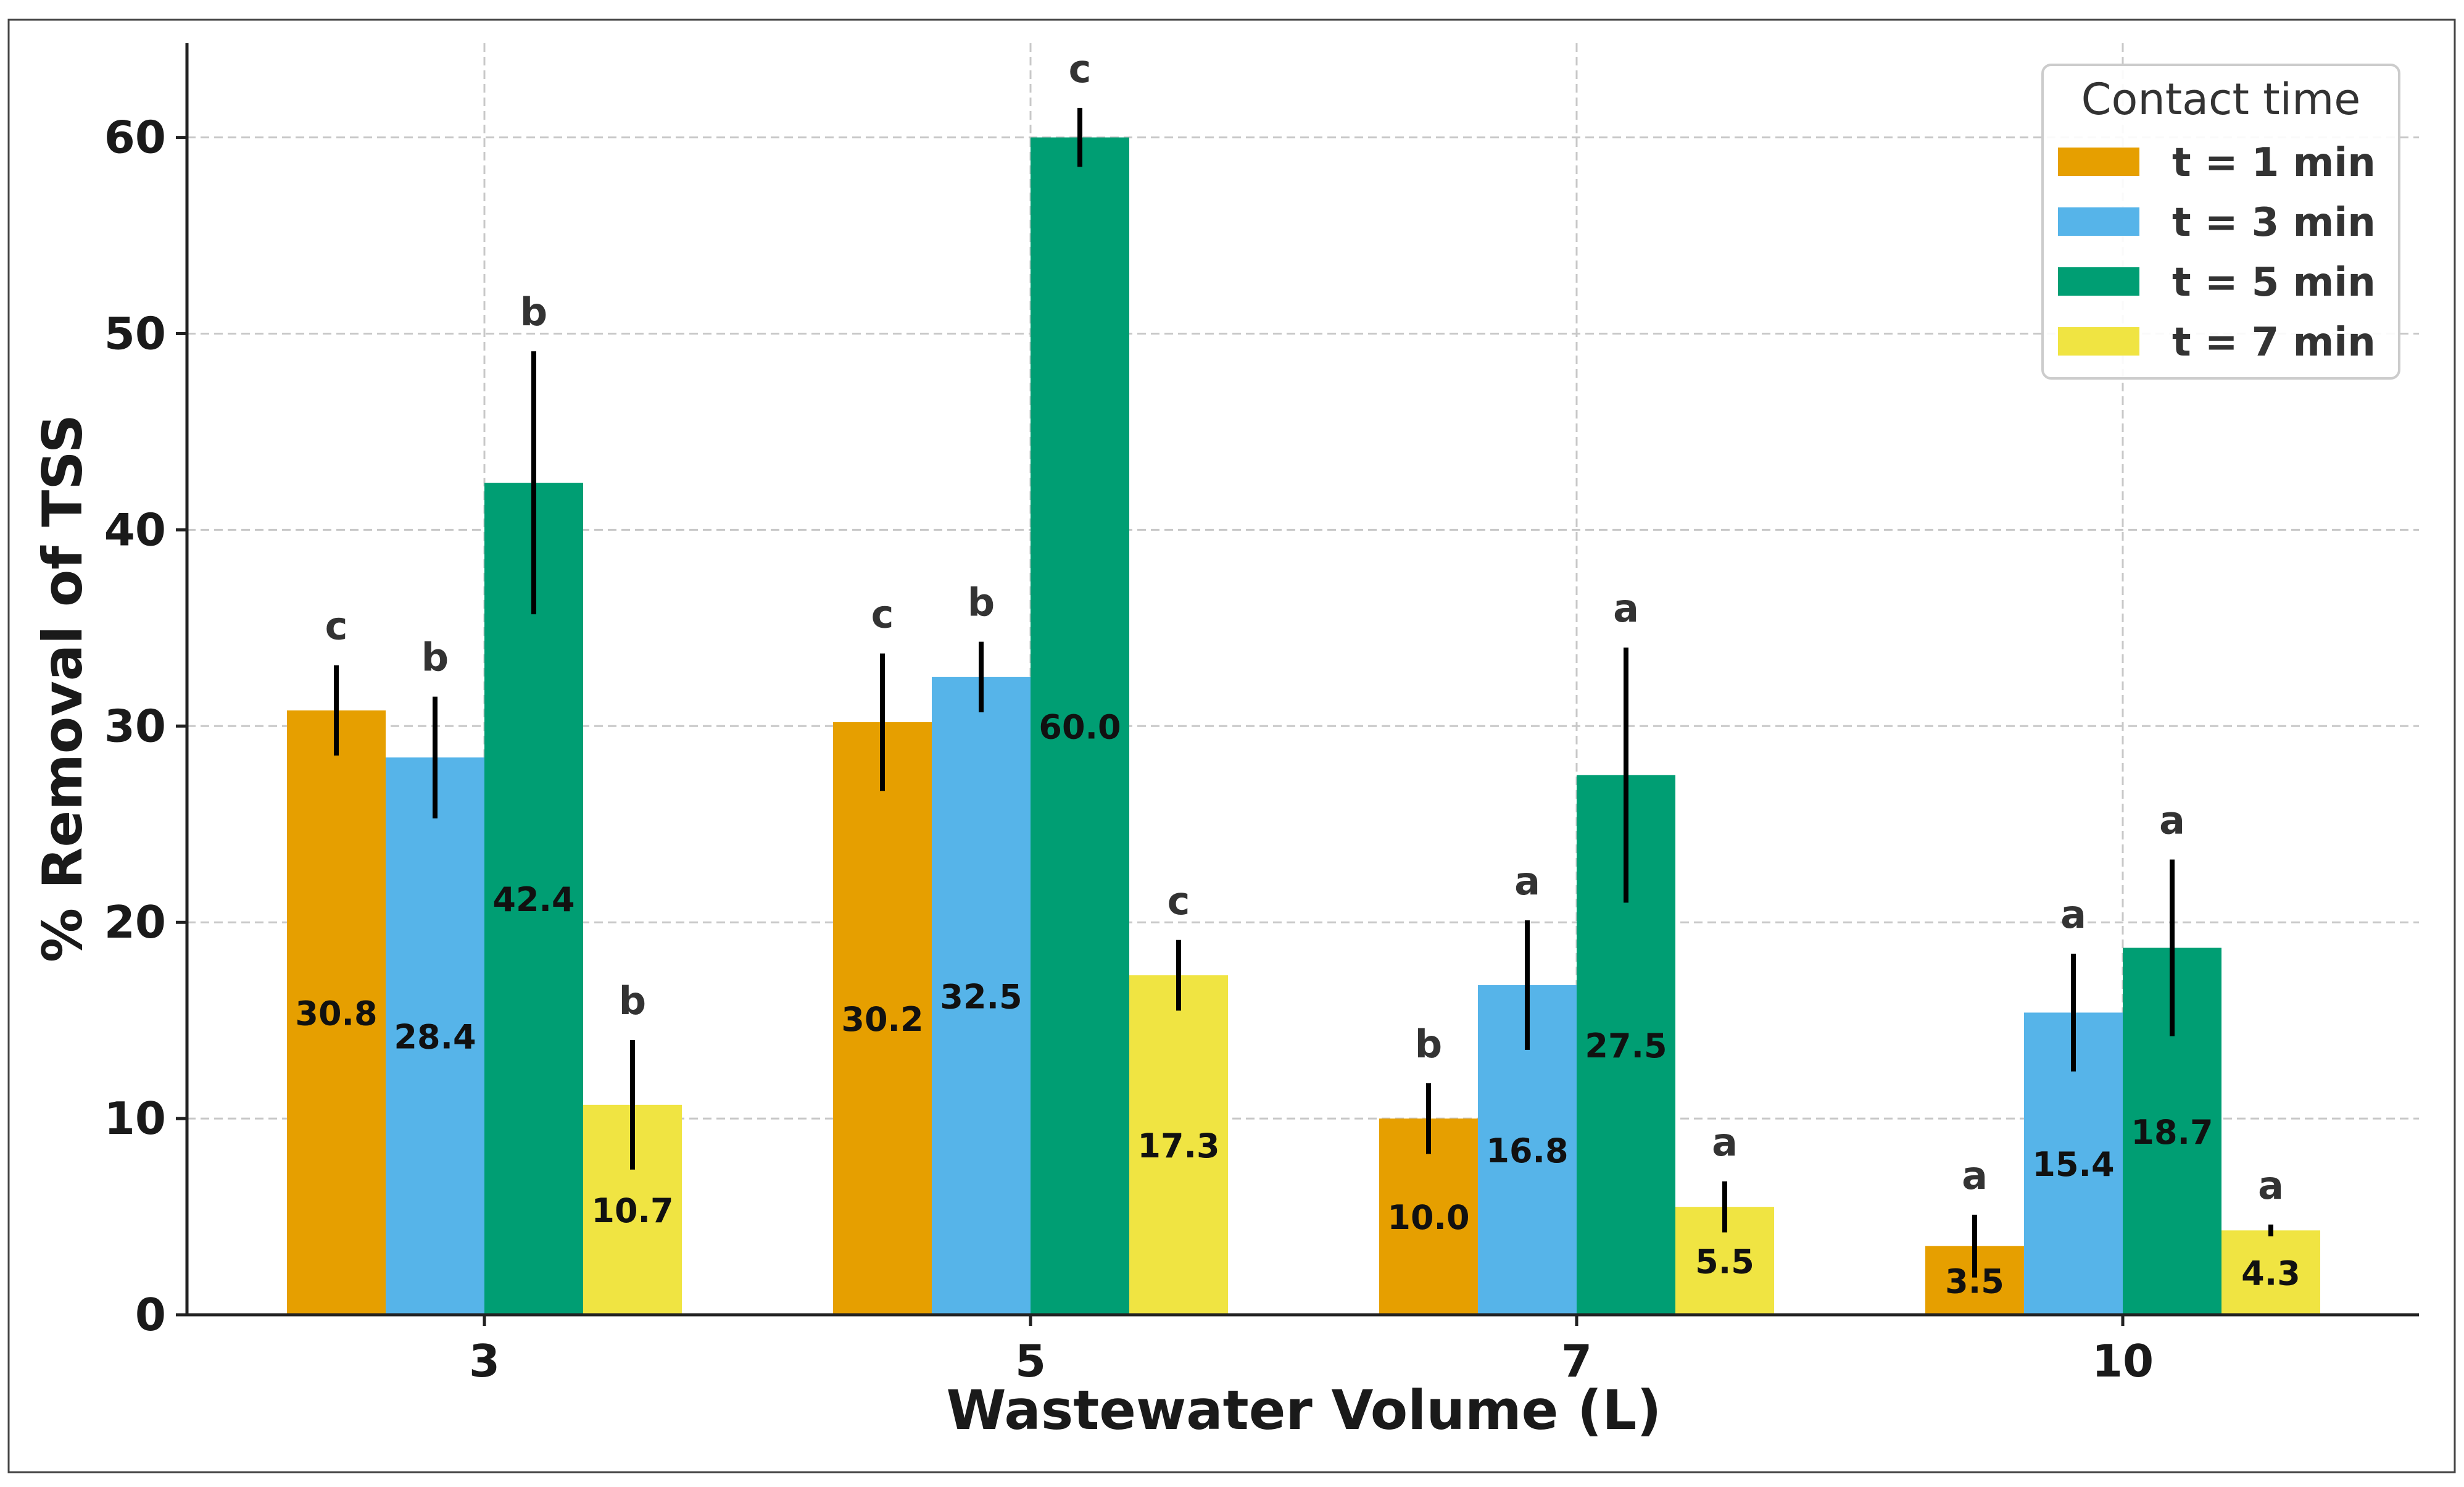 Image resolution: width=2464 pixels, height=1487 pixels. I want to click on bar-value-label: 42.4, so click(533, 899).